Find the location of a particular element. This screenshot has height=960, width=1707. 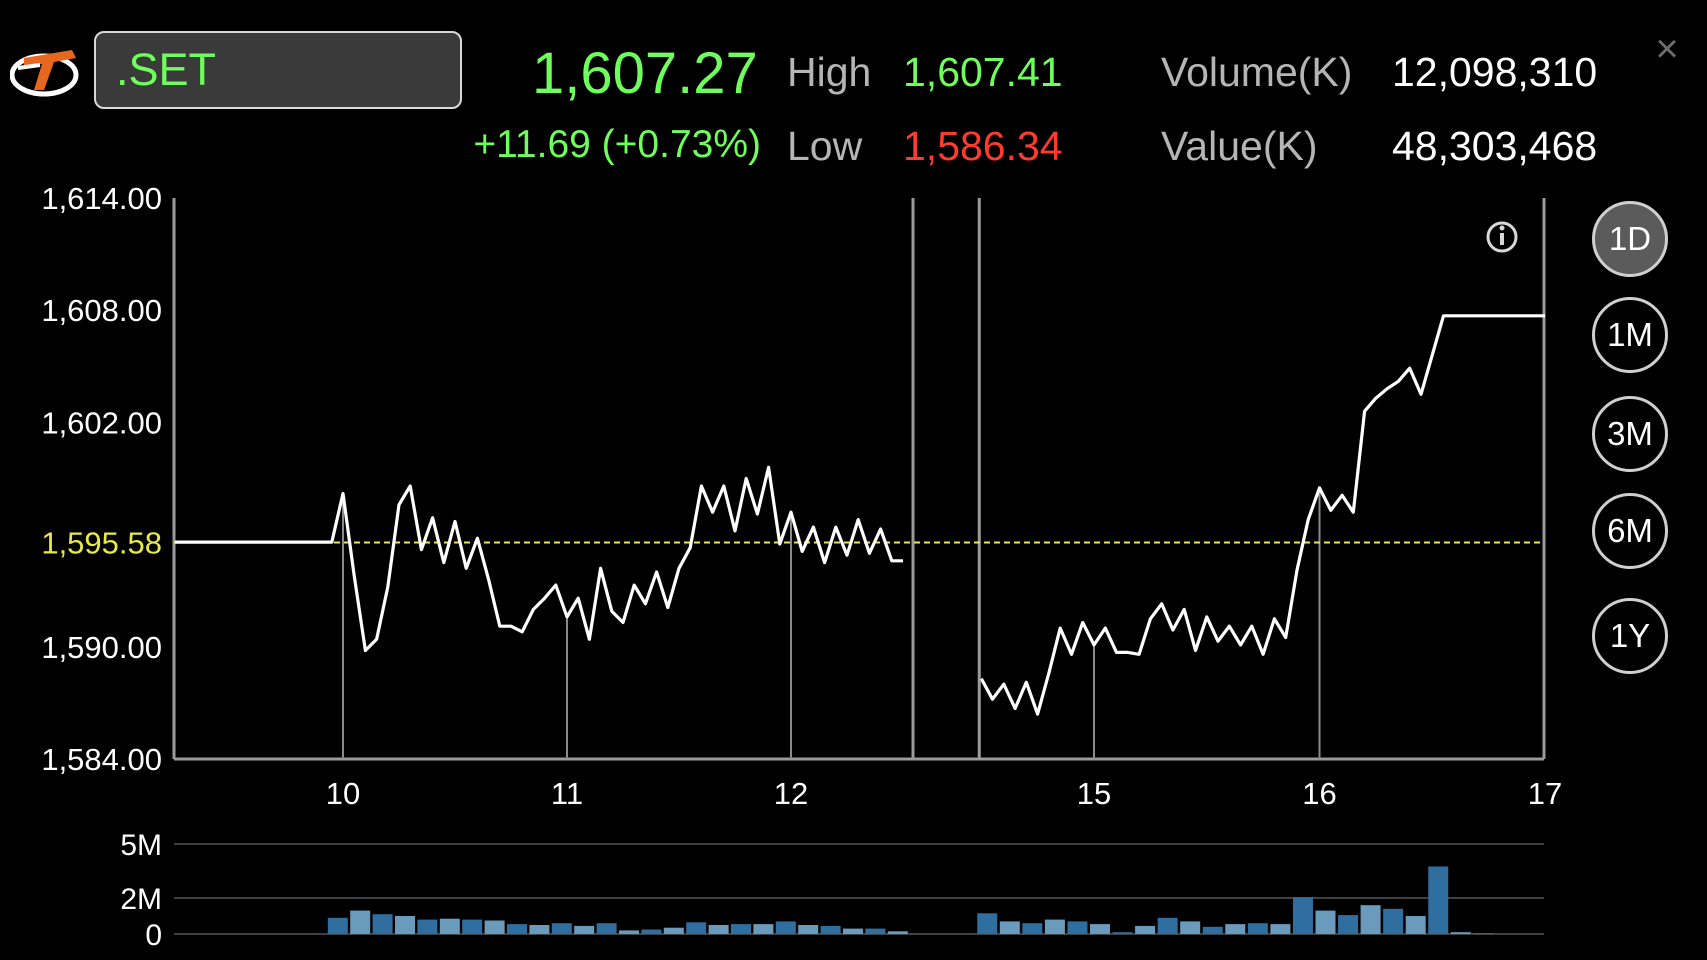

brand-logo is located at coordinates (44, 73).